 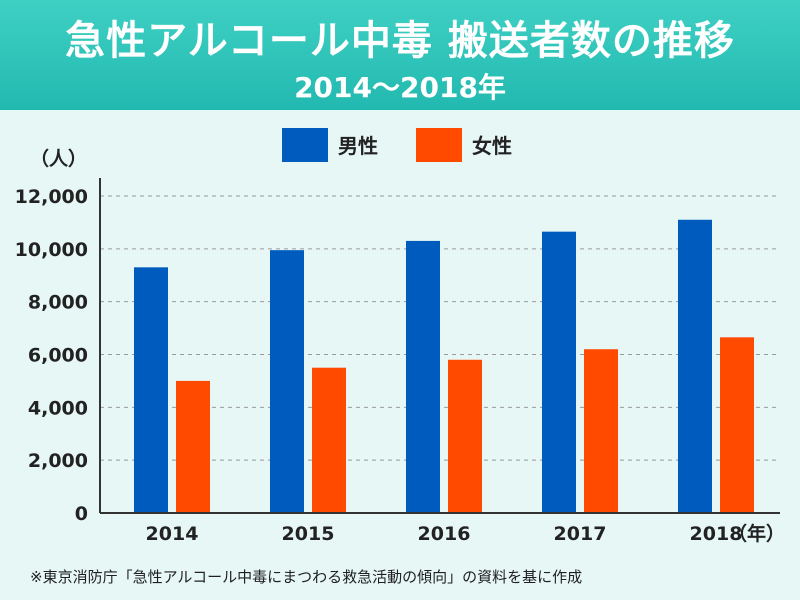 I want to click on y-tick-label: 10,000, so click(x=51, y=250).